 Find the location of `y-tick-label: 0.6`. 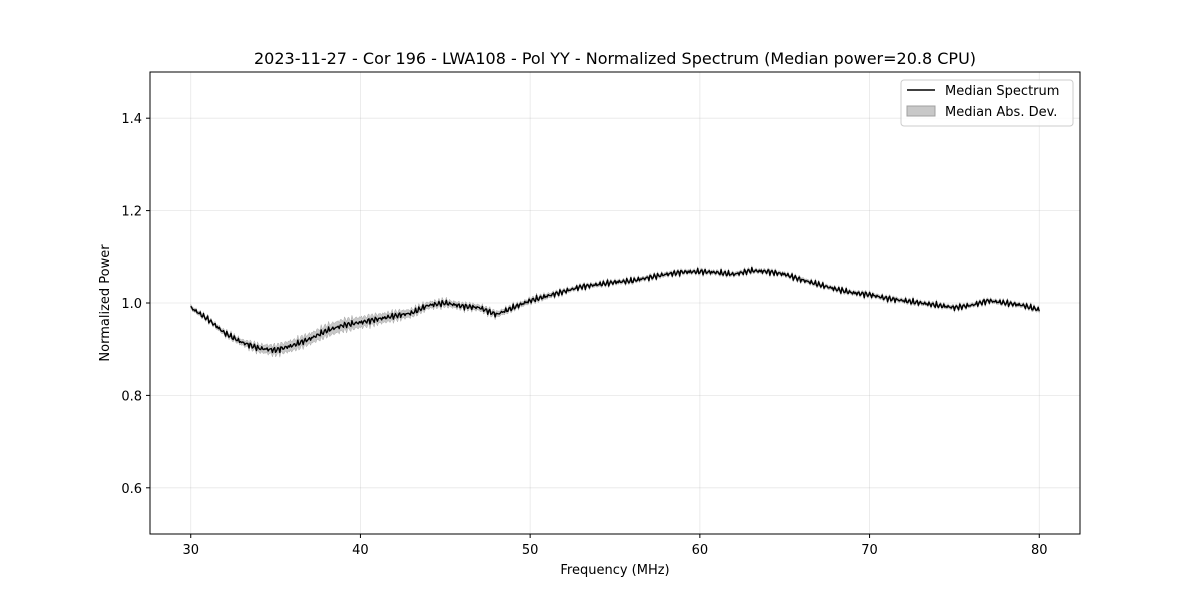

y-tick-label: 0.6 is located at coordinates (131, 489).